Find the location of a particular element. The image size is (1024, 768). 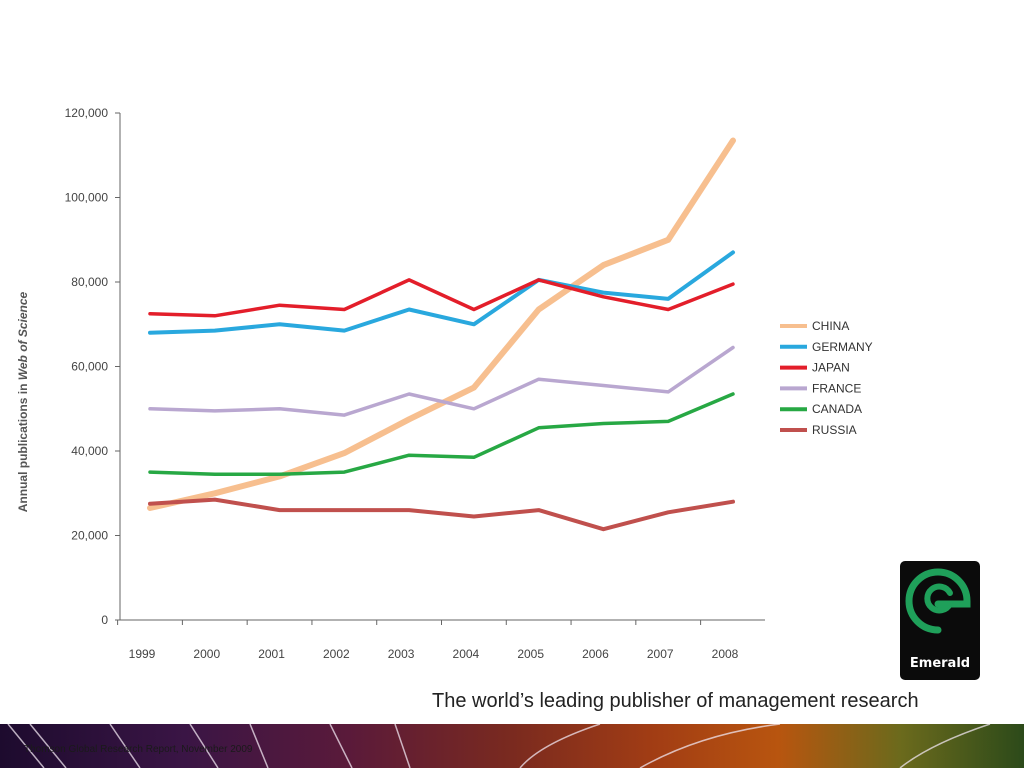

y-tick-label: 0 is located at coordinates (104, 620).